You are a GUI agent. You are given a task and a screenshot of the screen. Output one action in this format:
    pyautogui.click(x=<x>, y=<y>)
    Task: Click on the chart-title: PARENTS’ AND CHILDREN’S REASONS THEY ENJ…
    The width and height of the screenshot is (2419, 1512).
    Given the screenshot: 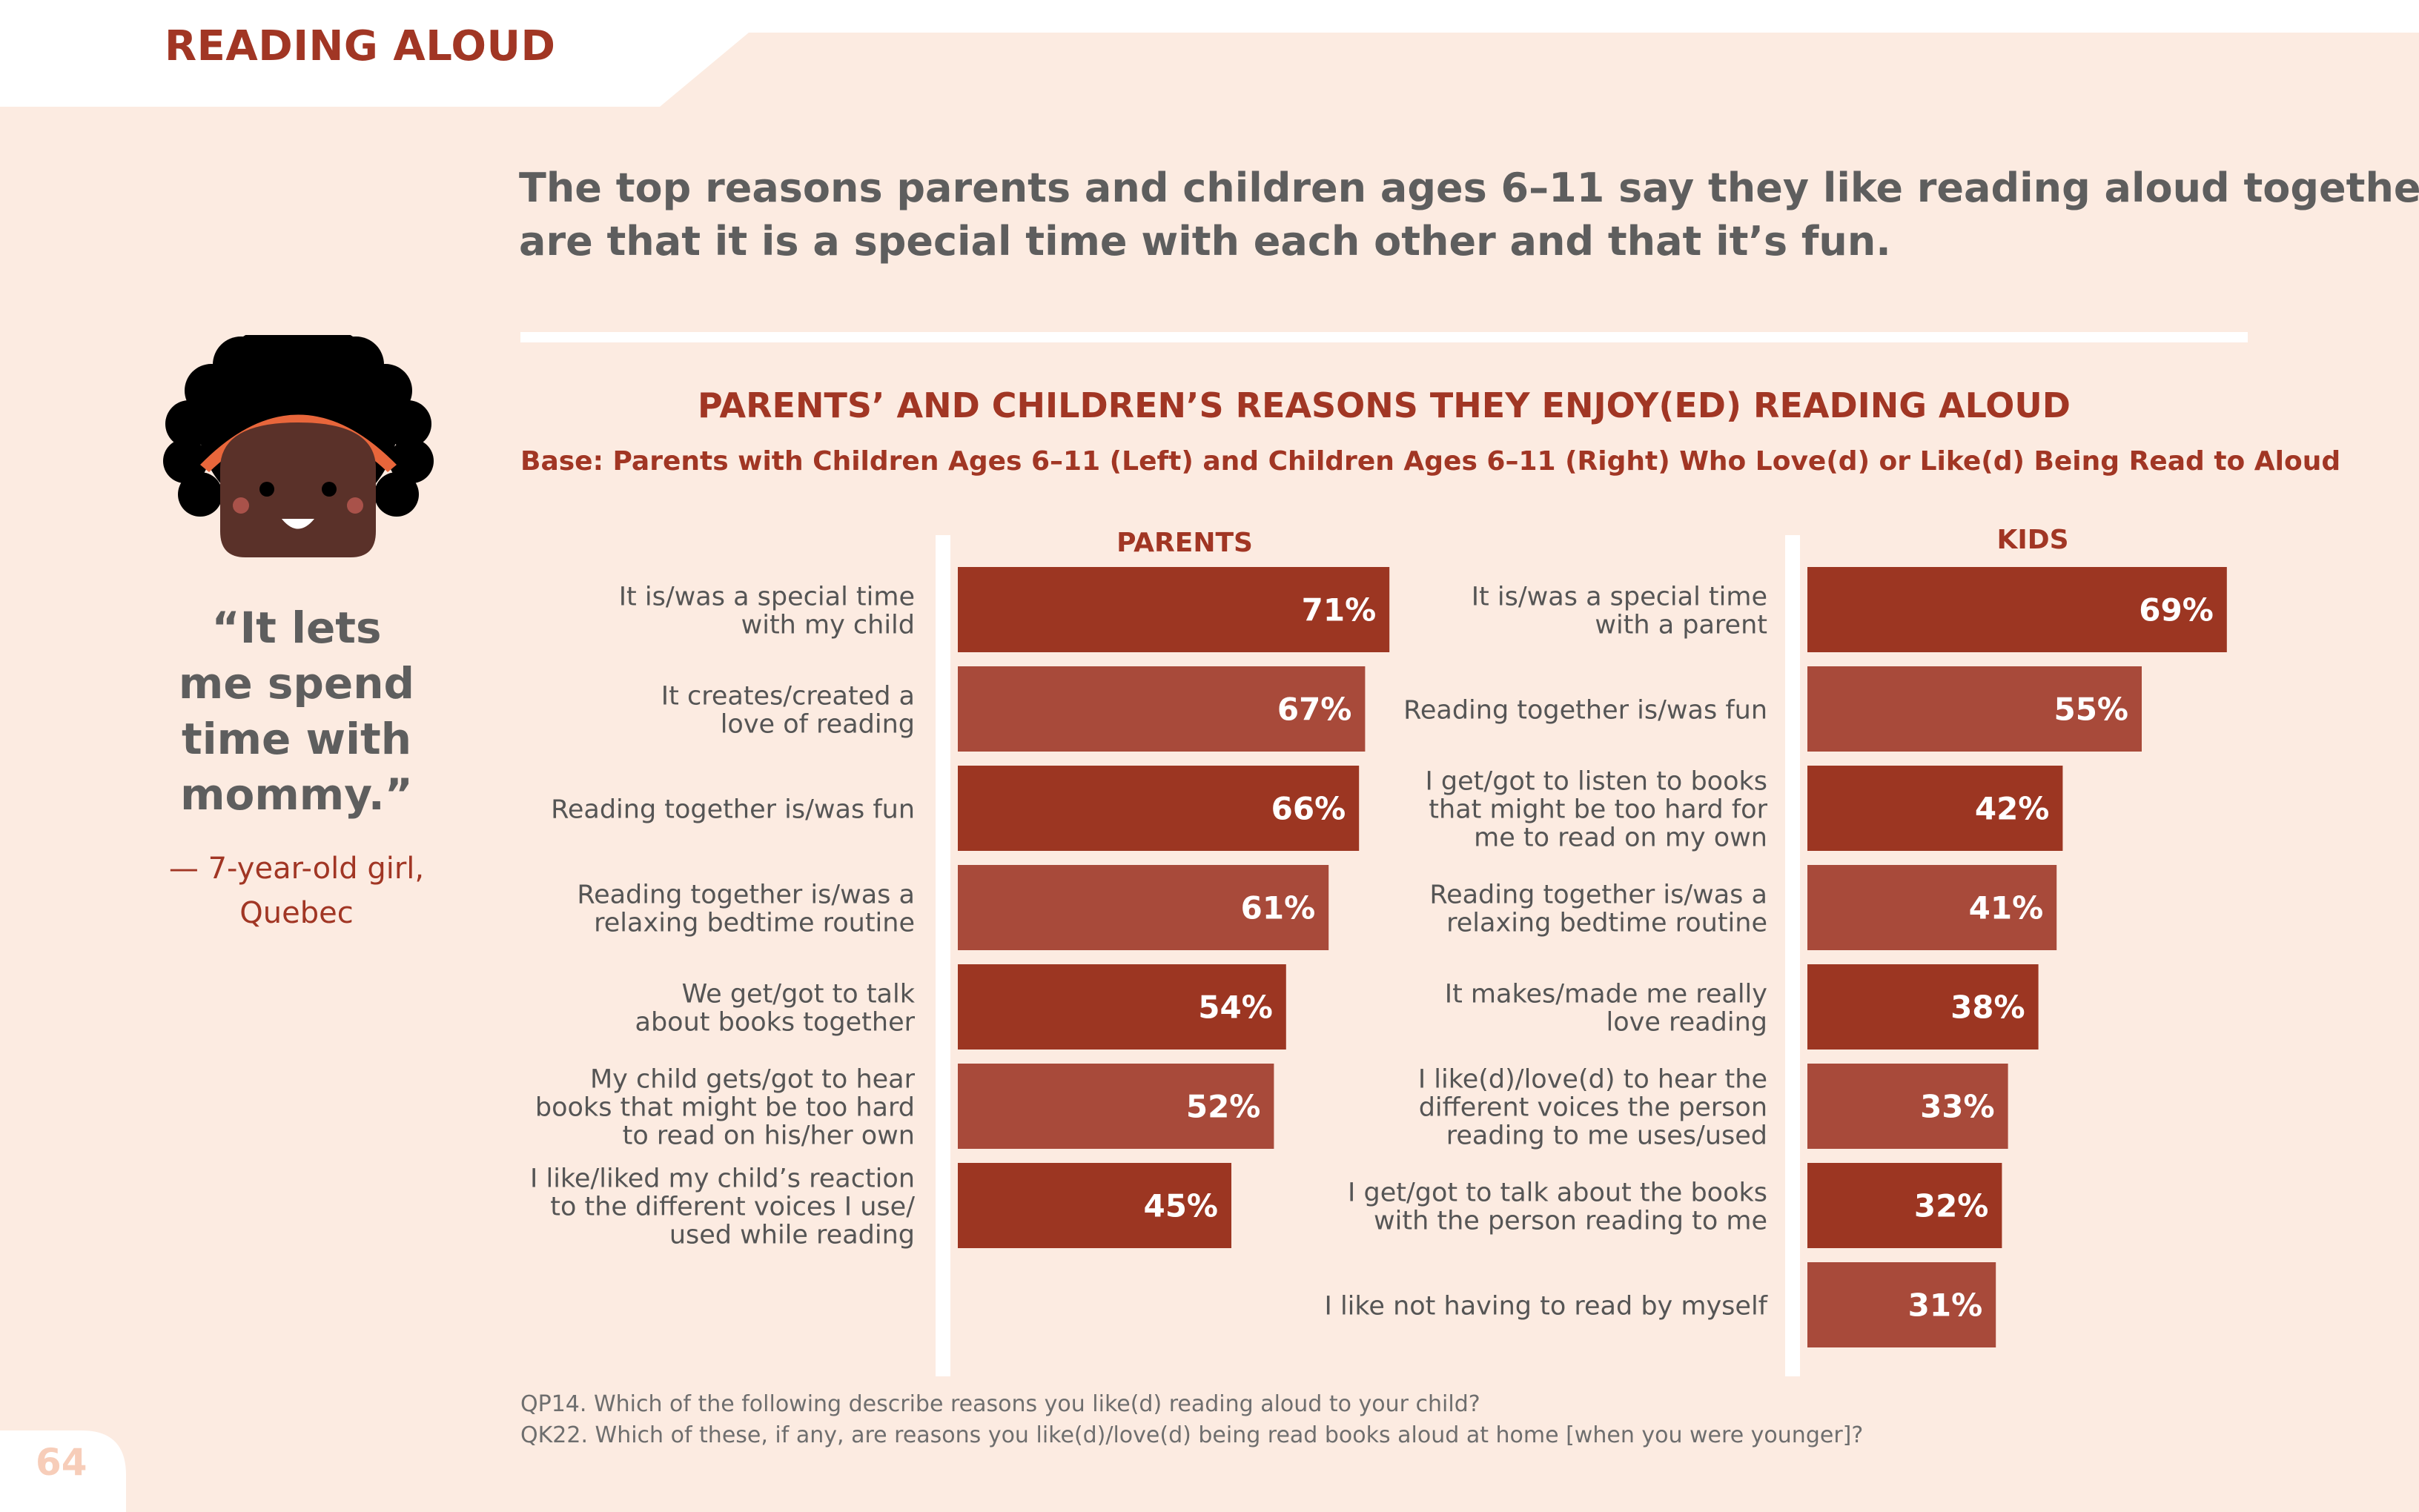 What is the action you would take?
    pyautogui.click(x=1384, y=405)
    